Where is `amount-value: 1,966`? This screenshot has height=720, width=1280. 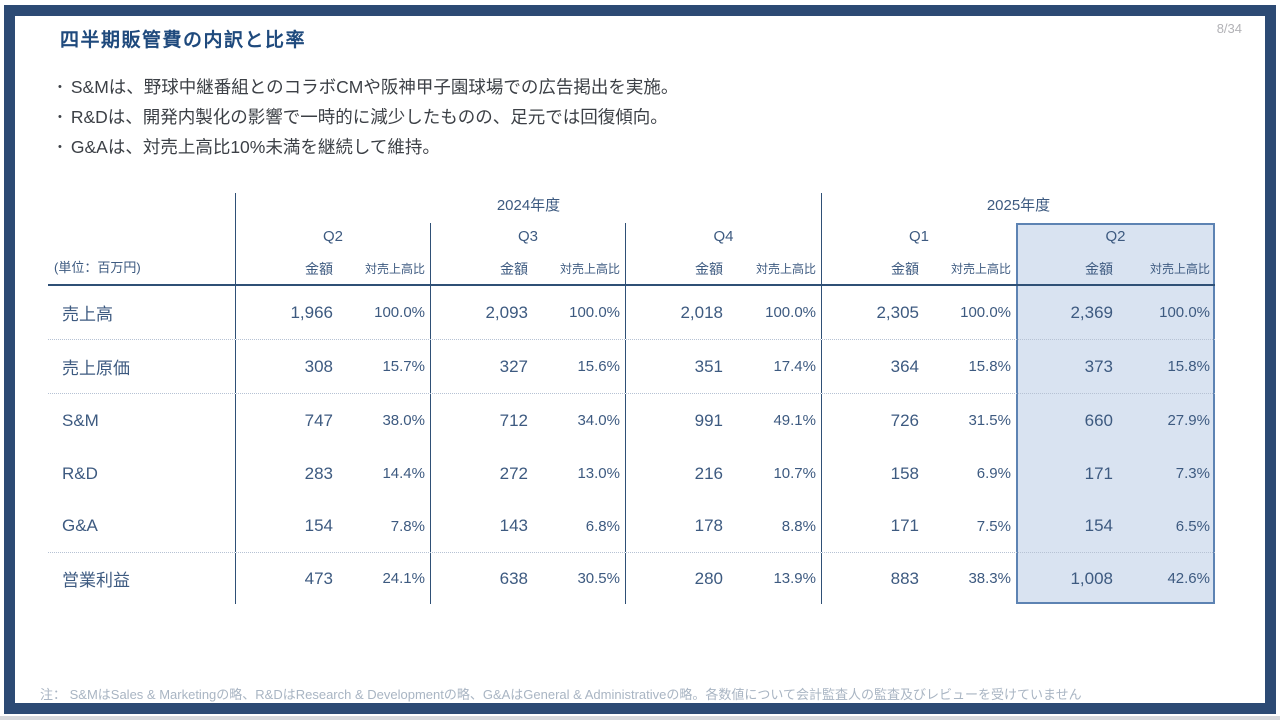 amount-value: 1,966 is located at coordinates (311, 312).